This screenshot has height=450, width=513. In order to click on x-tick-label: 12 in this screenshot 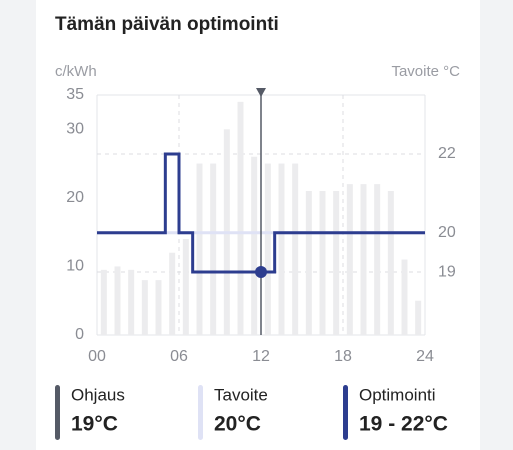, I will do `click(261, 356)`.